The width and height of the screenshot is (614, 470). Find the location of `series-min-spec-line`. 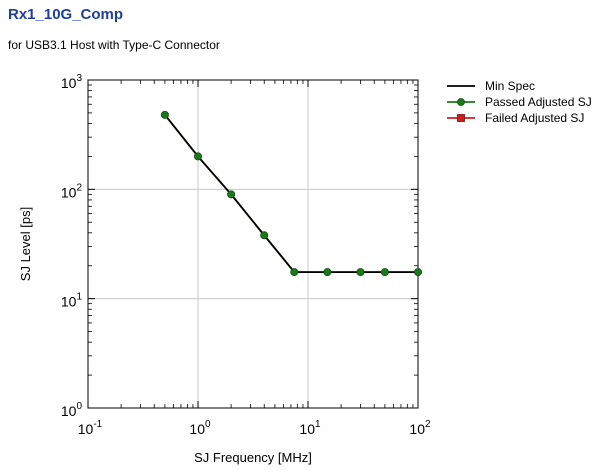

series-min-spec-line is located at coordinates (291, 193).